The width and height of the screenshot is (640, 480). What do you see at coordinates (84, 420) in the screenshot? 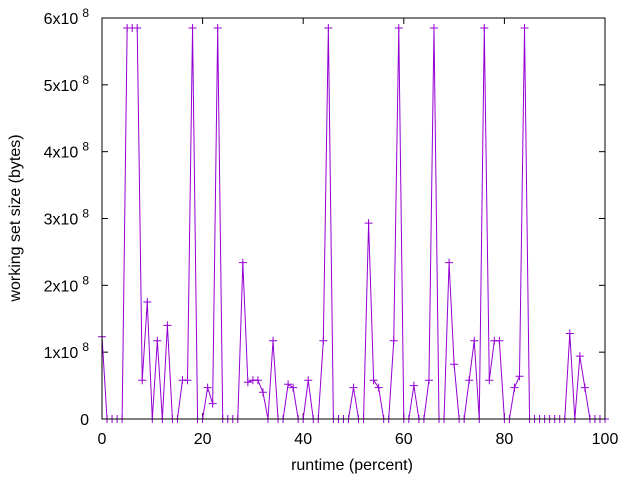
I see `y-tick-label: 0` at bounding box center [84, 420].